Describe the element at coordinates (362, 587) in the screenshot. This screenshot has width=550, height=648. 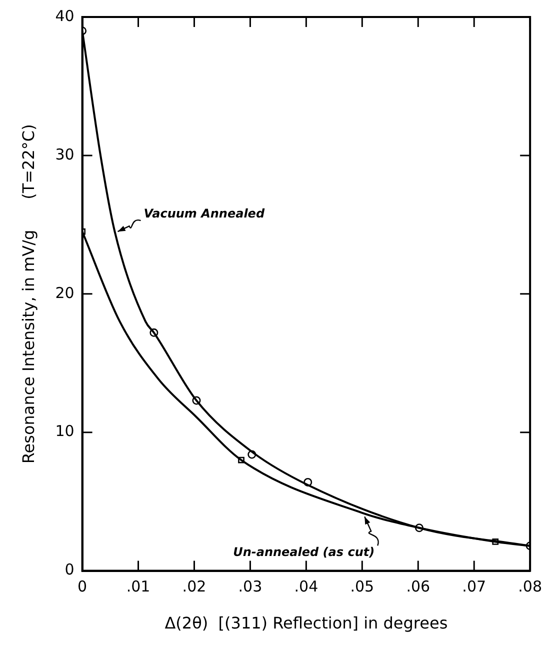
I see `x-tick-label: .05` at that location.